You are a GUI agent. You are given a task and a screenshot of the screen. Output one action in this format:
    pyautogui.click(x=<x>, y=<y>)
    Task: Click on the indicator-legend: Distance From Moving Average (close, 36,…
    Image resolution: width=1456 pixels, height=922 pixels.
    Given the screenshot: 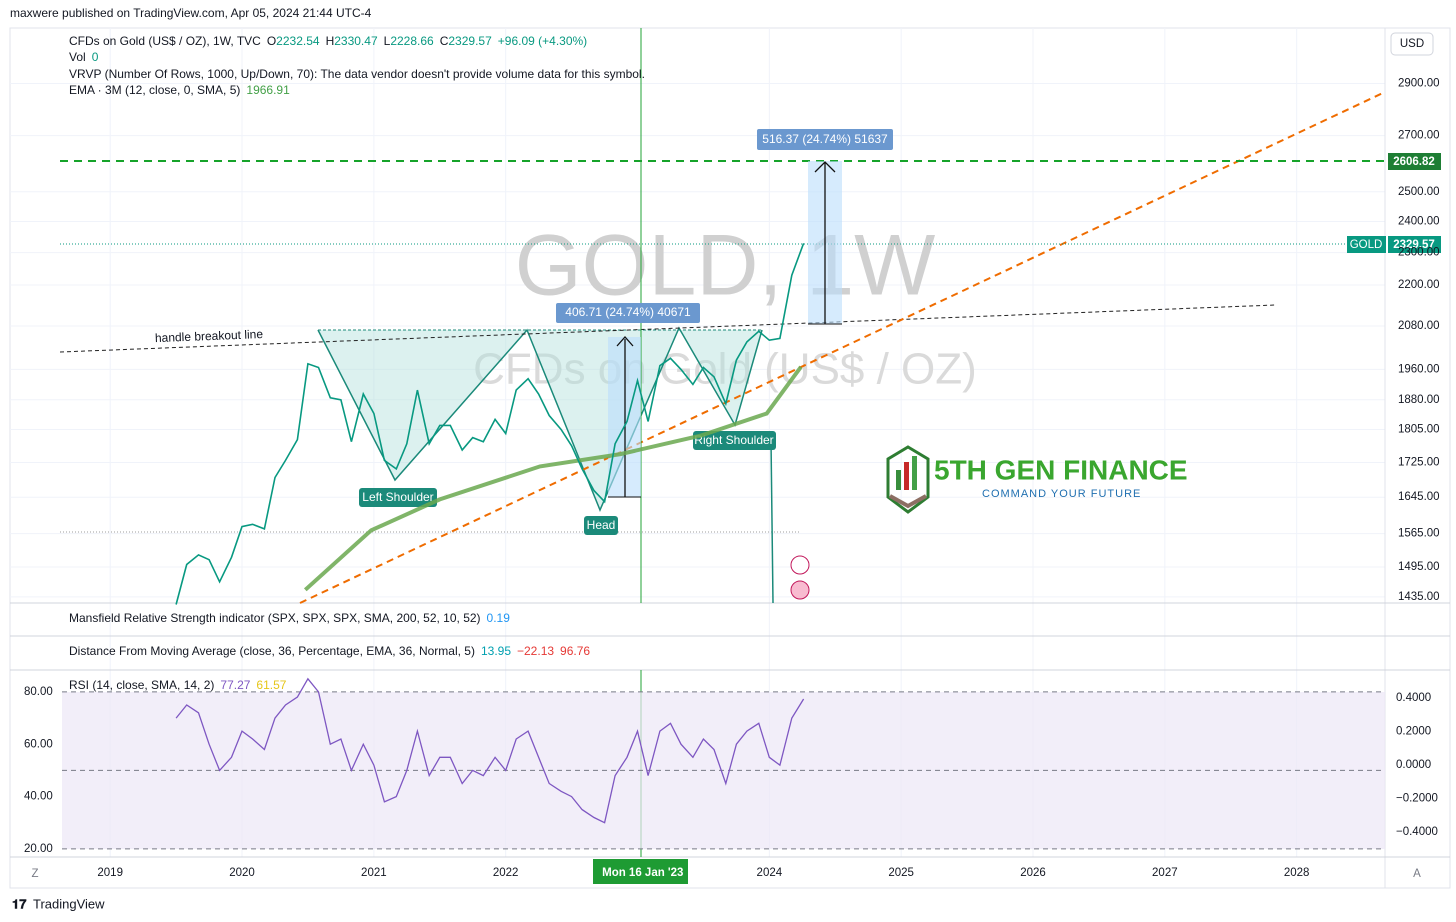 What is the action you would take?
    pyautogui.click(x=329, y=651)
    